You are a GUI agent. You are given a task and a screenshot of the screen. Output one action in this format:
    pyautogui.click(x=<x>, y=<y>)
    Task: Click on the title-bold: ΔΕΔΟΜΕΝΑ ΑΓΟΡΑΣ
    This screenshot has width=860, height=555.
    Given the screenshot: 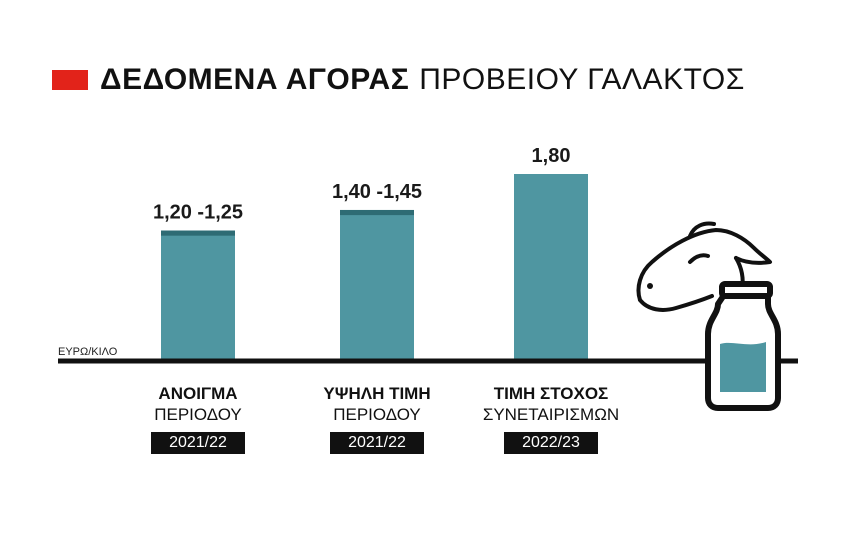 What is the action you would take?
    pyautogui.click(x=255, y=79)
    